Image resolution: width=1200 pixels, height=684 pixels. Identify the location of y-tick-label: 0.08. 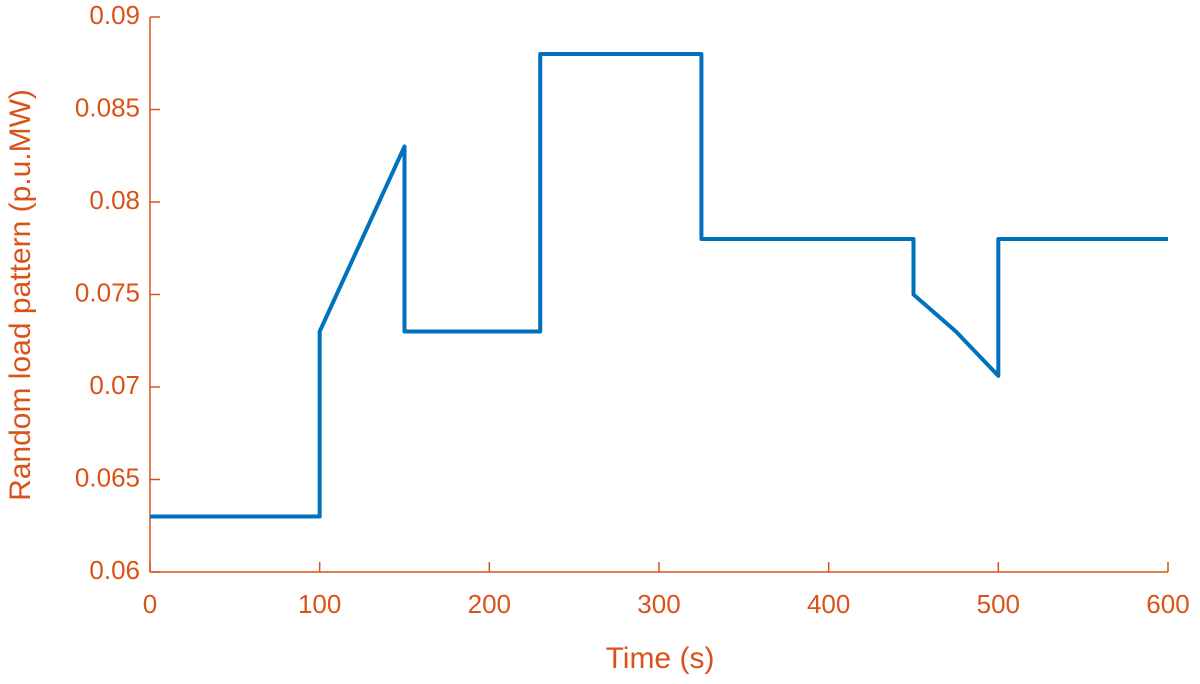
(114, 200).